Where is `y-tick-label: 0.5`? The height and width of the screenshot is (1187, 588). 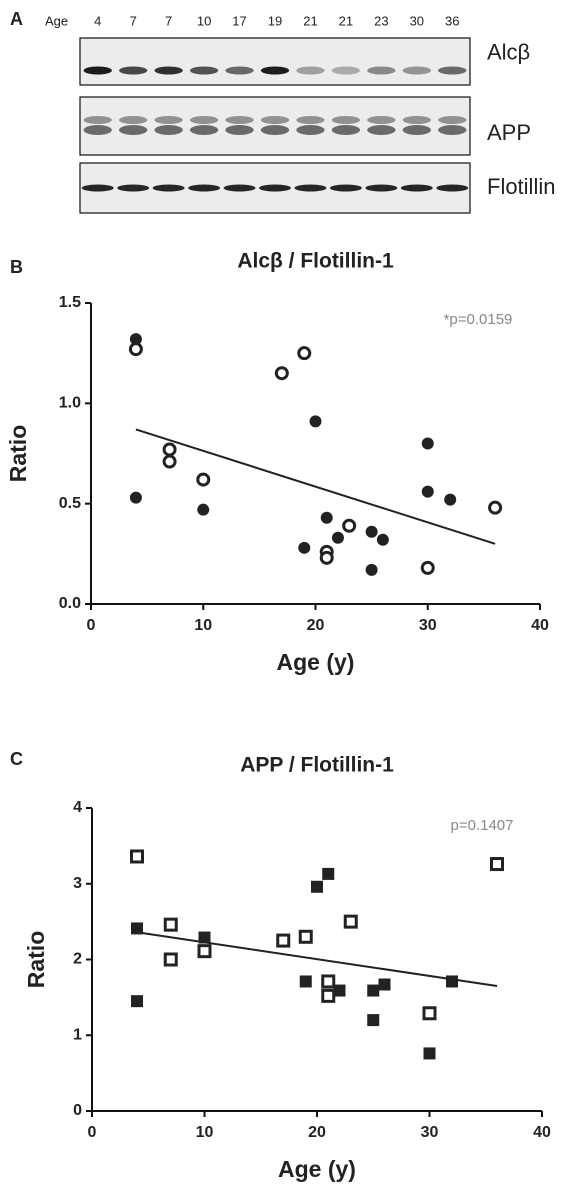
y-tick-label: 0.5 is located at coordinates (70, 503).